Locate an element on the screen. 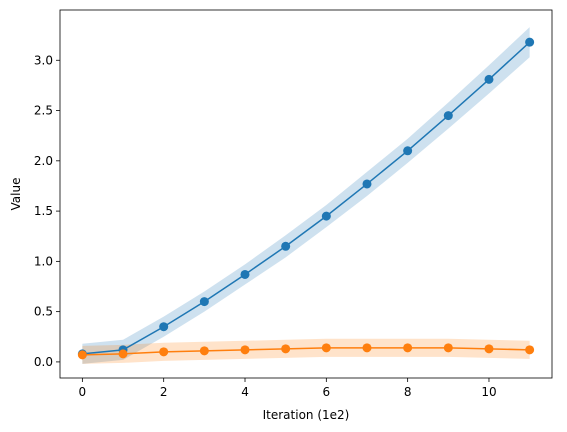 This screenshot has width=567, height=432. y-tick-label: 2.0 is located at coordinates (43, 161).